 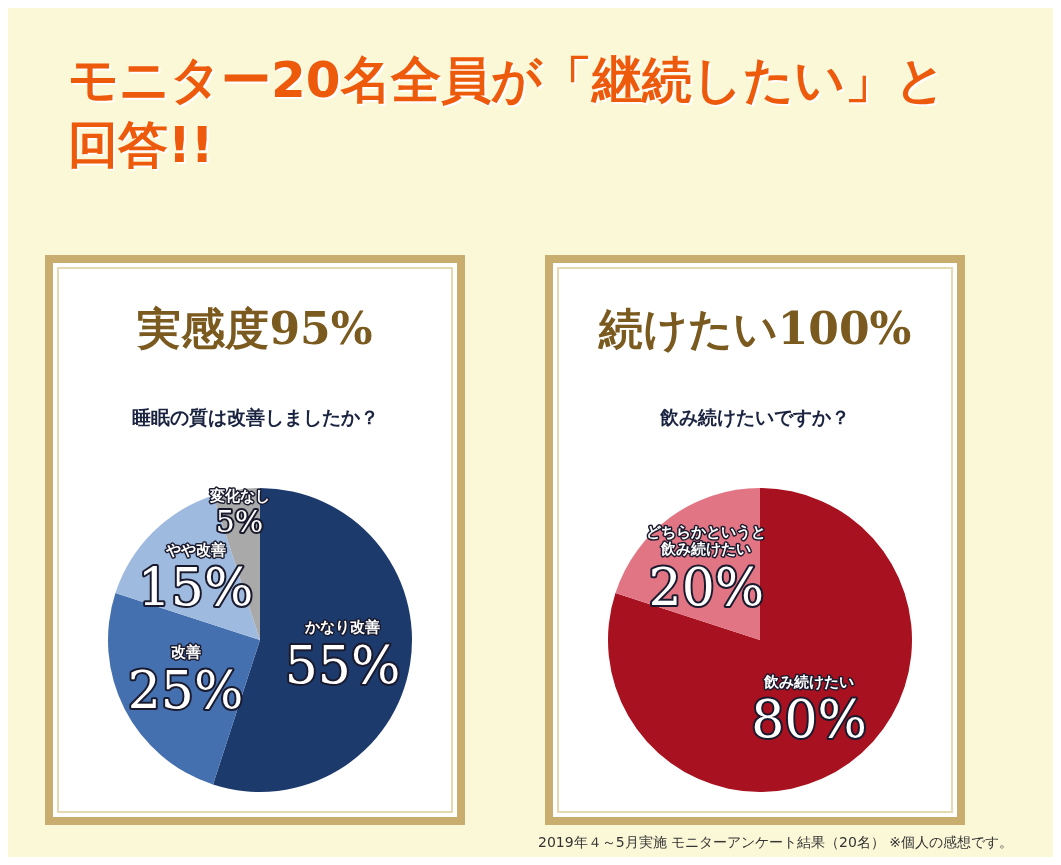 I want to click on text: 2019年４～5月実施 モニターアンケート結果（20名） ※個人の感想です。, so click(x=775, y=842).